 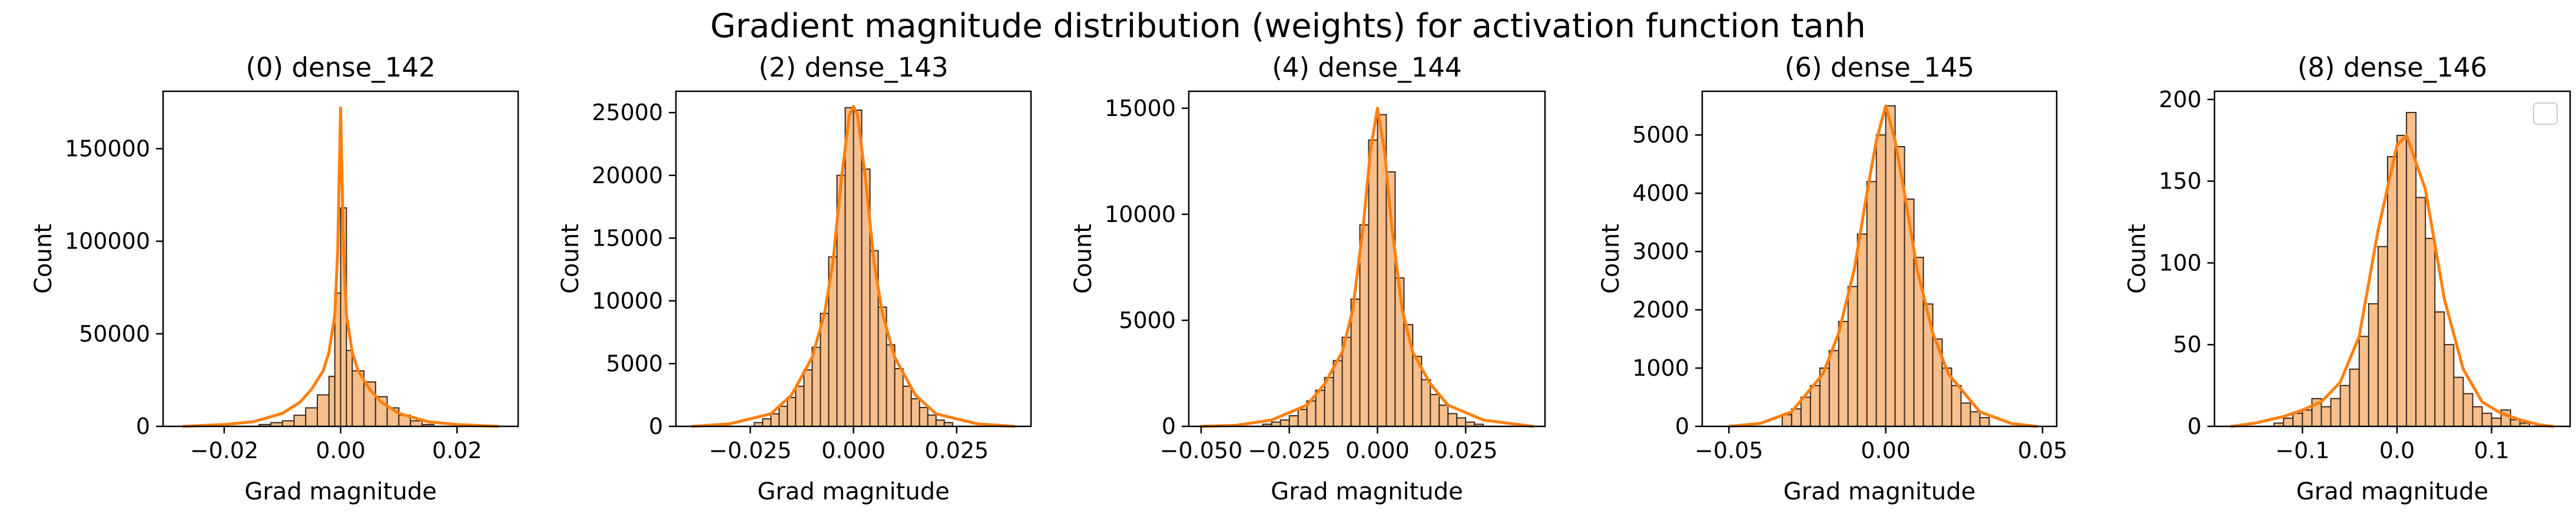 What do you see at coordinates (2545, 113) in the screenshot?
I see `legend-box` at bounding box center [2545, 113].